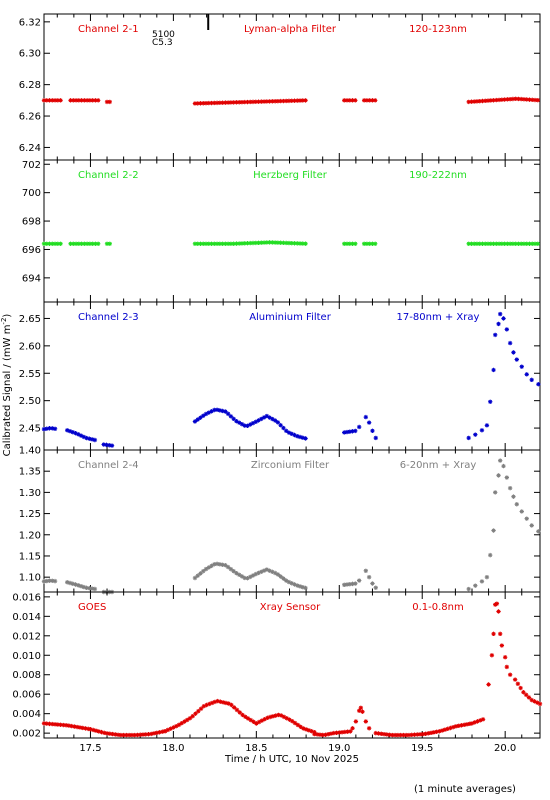  What do you see at coordinates (26, 597) in the screenshot?
I see `y-tick-label: 0.016` at bounding box center [26, 597].